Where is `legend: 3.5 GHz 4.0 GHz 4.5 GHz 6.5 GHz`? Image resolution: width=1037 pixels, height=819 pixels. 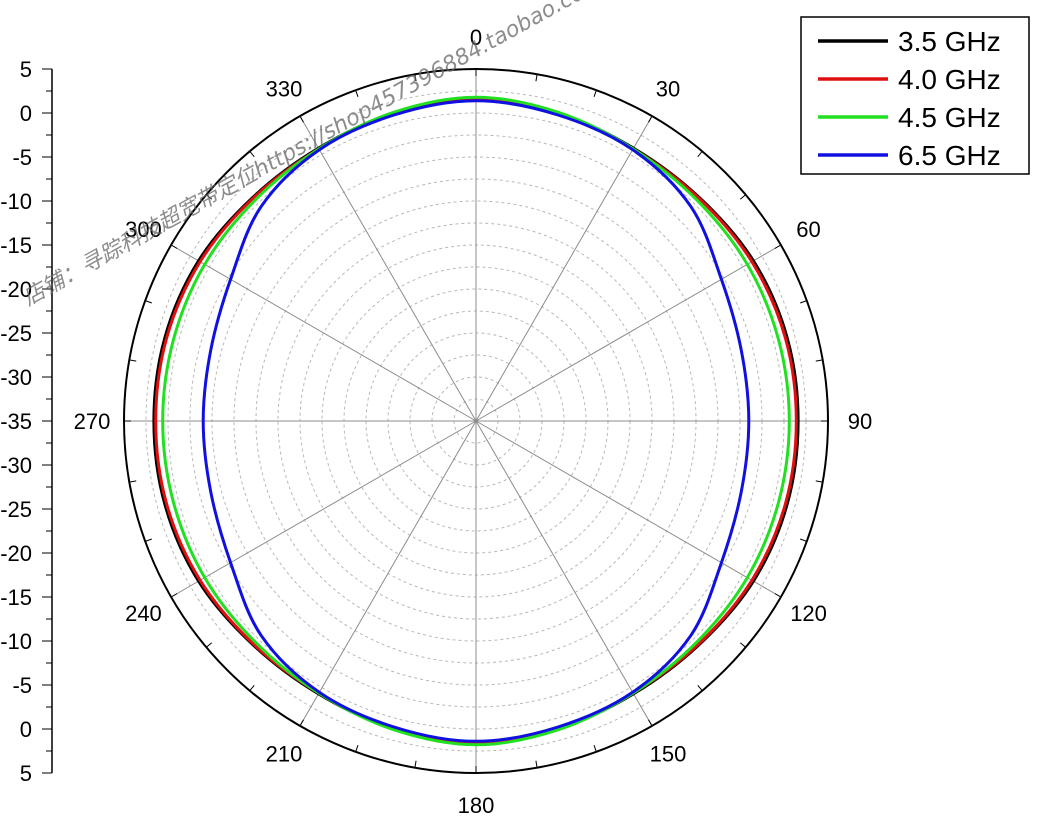
legend: 3.5 GHz 4.0 GHz 4.5 GHz 6.5 GHz is located at coordinates (915, 95).